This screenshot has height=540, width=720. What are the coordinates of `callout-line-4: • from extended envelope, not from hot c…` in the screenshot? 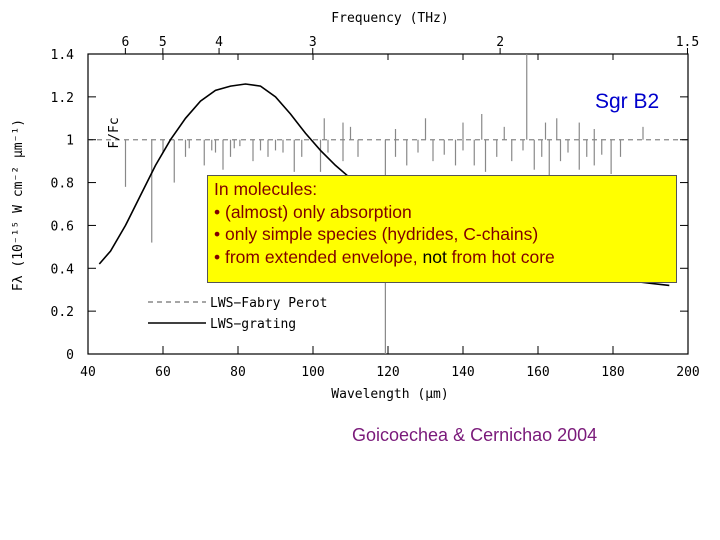 It's located at (442, 257).